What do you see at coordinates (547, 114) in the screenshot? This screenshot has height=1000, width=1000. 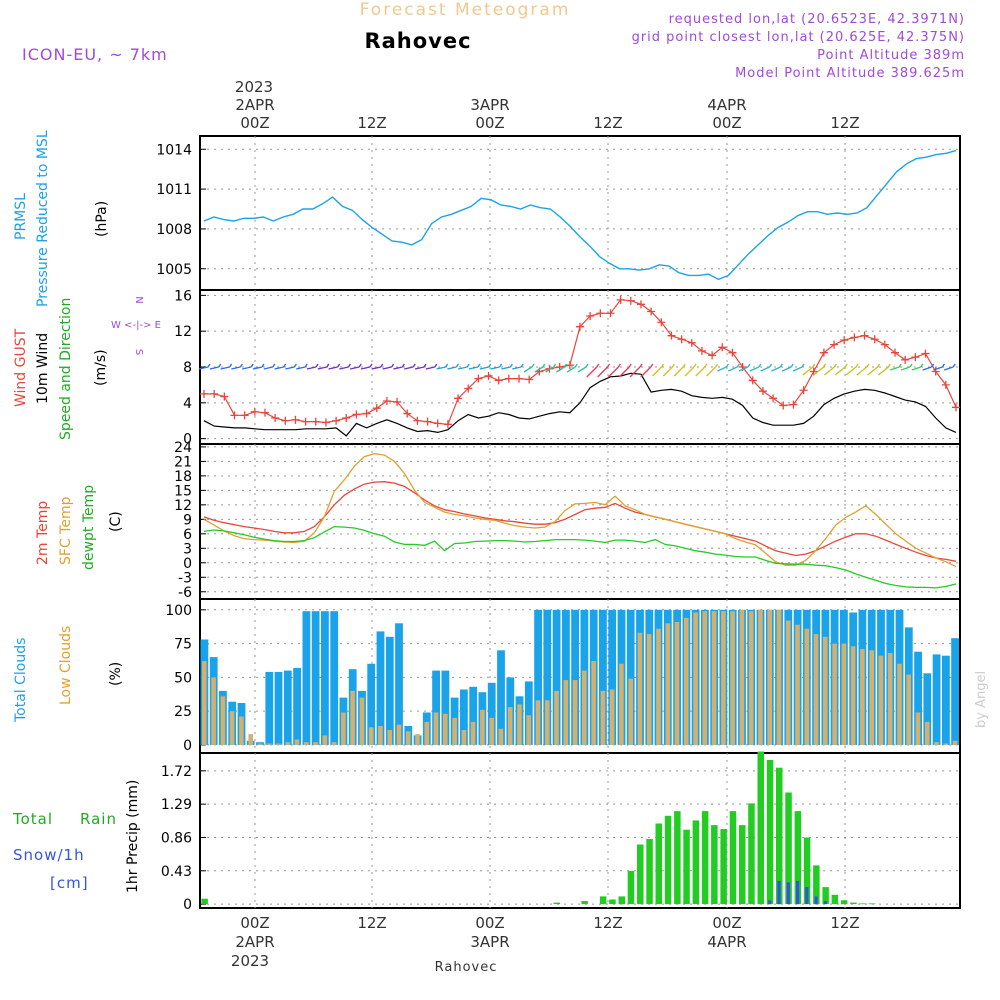 I see `top-time-axis: 00Z 12Z 00Z 12Z 00Z 12Z 2APR 3APR 4APR` at bounding box center [547, 114].